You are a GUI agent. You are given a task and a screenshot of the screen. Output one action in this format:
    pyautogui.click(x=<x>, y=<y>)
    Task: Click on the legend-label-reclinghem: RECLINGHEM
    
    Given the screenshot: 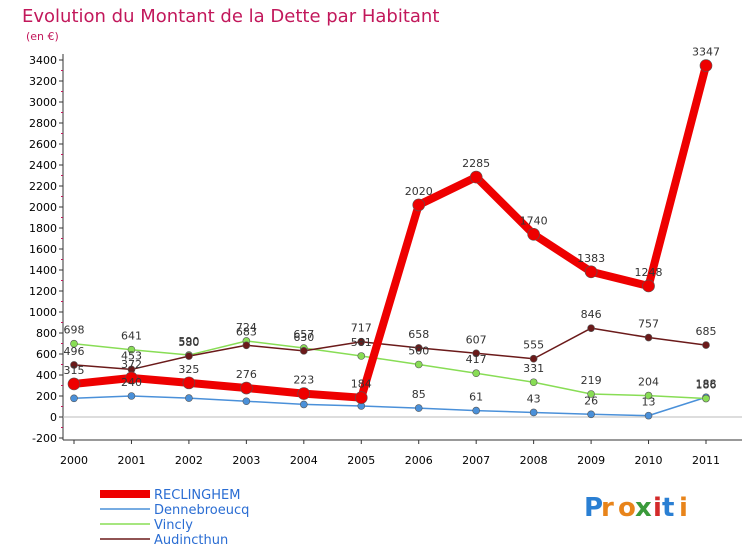 What is the action you would take?
    pyautogui.click(x=197, y=495)
    